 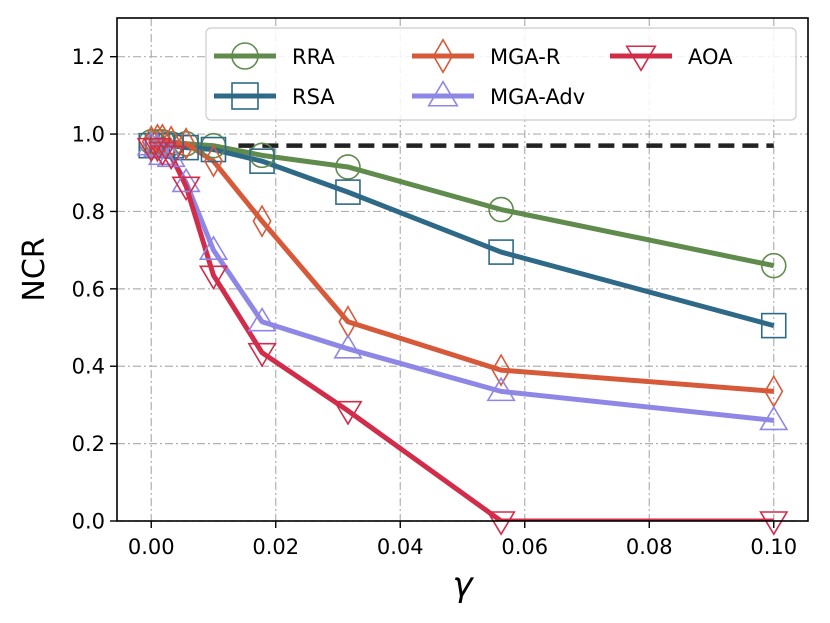 What do you see at coordinates (537, 97) in the screenshot?
I see `legend-label-mga-adv: MGA-Adv` at bounding box center [537, 97].